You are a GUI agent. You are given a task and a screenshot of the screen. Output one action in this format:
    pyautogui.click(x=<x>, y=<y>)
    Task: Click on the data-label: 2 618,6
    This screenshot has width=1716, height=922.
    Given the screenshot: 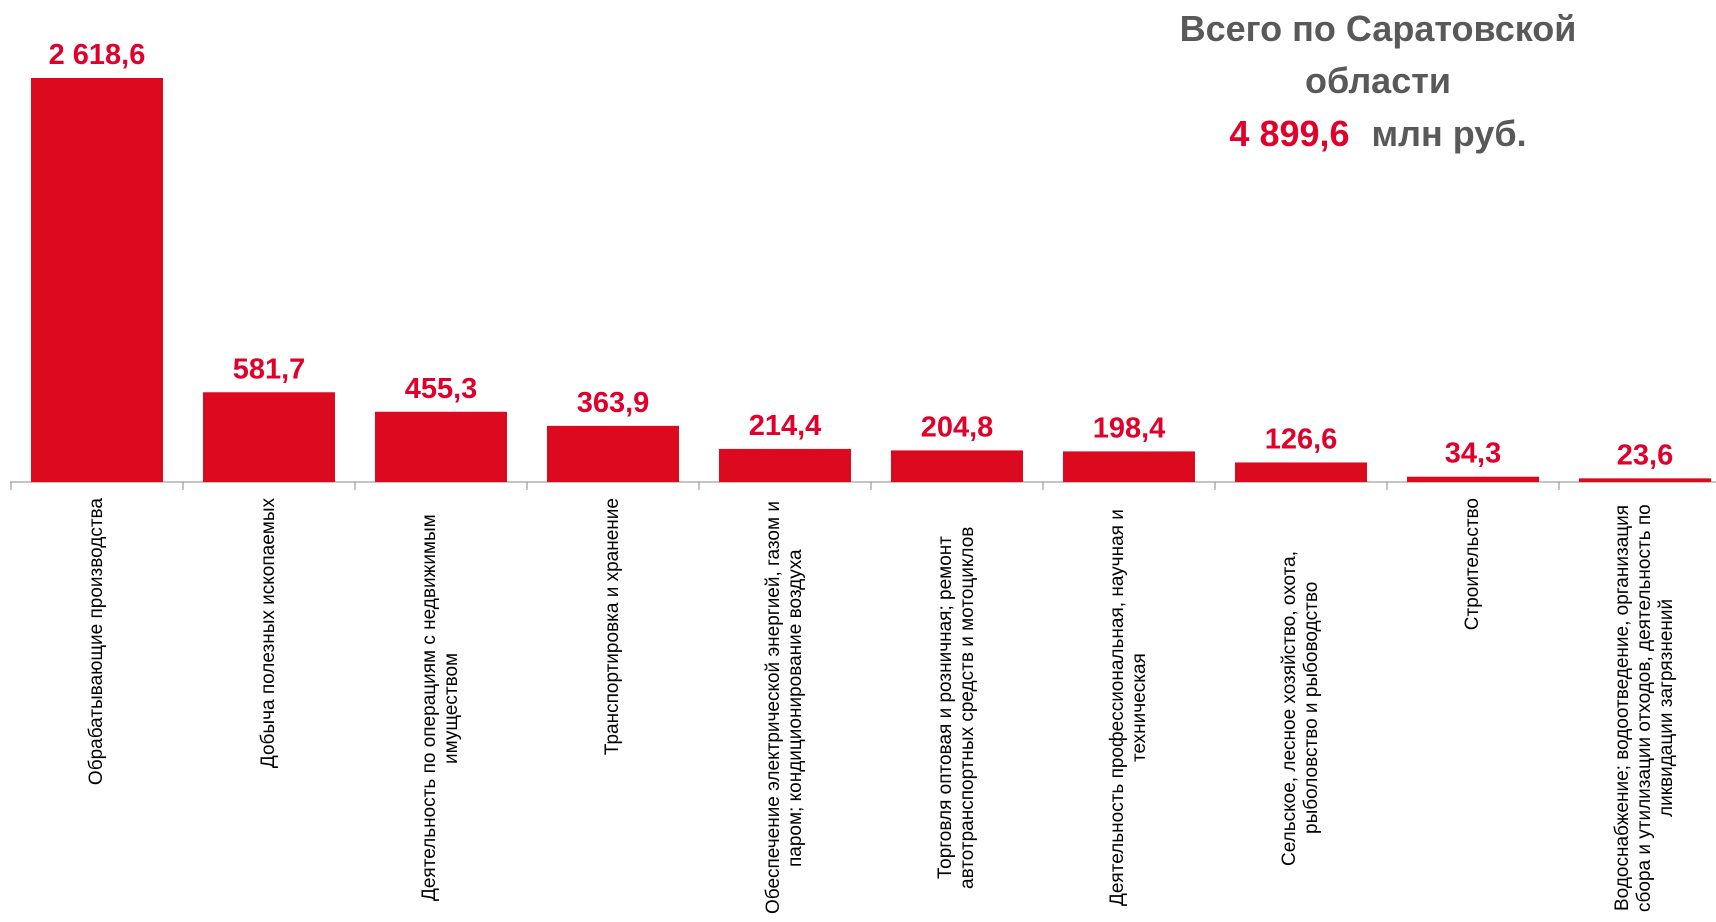 What is the action you would take?
    pyautogui.click(x=97, y=55)
    